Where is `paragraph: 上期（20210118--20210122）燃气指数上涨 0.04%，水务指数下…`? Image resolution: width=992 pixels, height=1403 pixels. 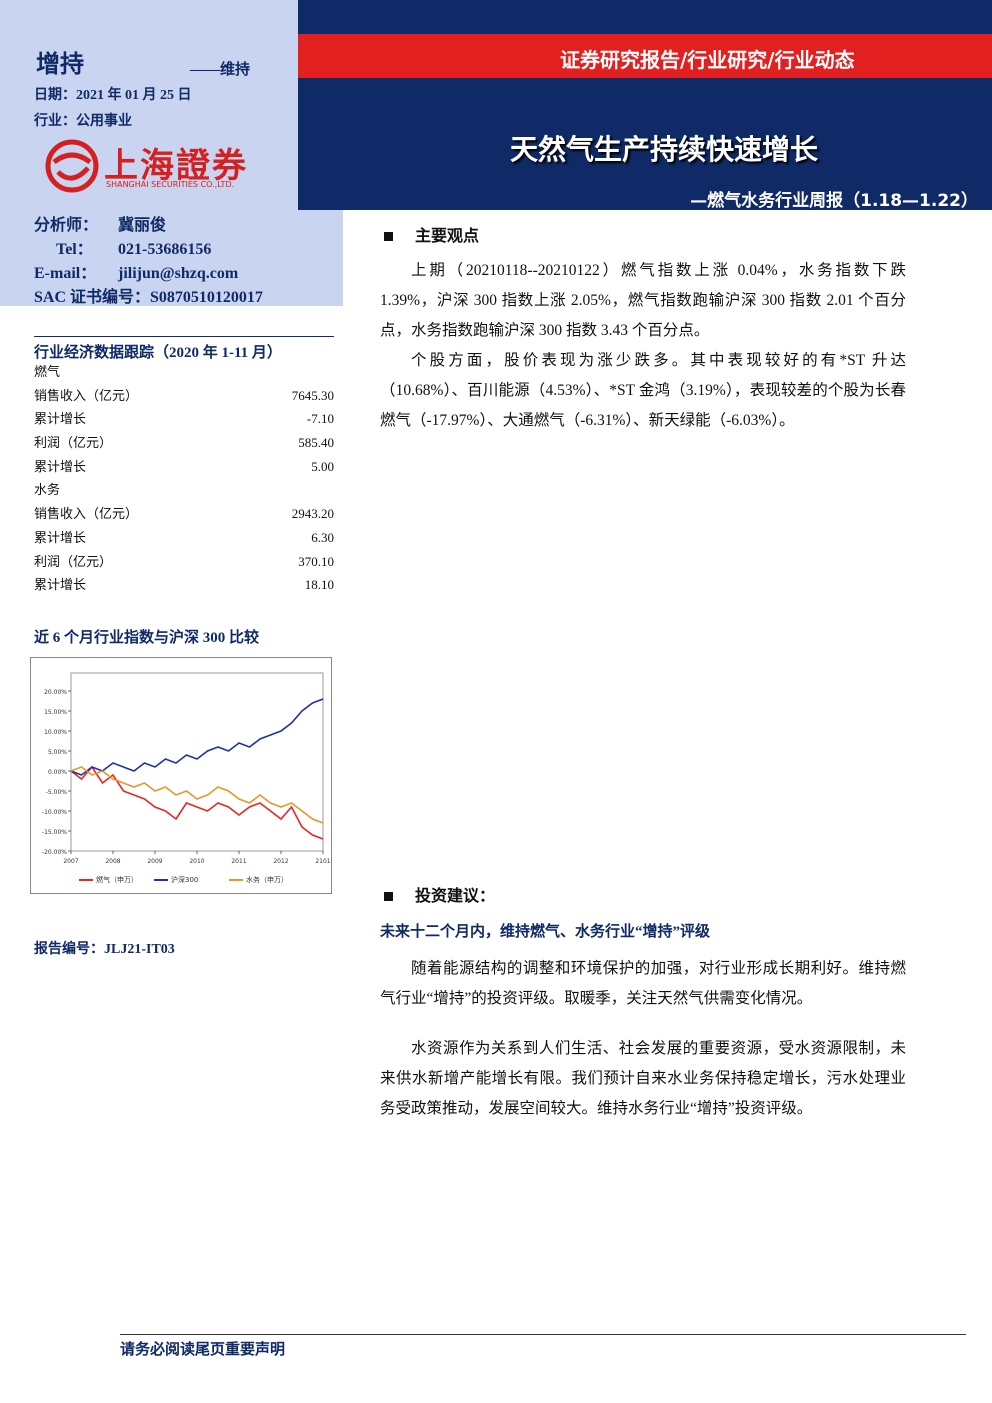
paragraph: 上期（20210118--20210122）燃气指数上涨 0.04%，水务指数下… is located at coordinates (643, 300).